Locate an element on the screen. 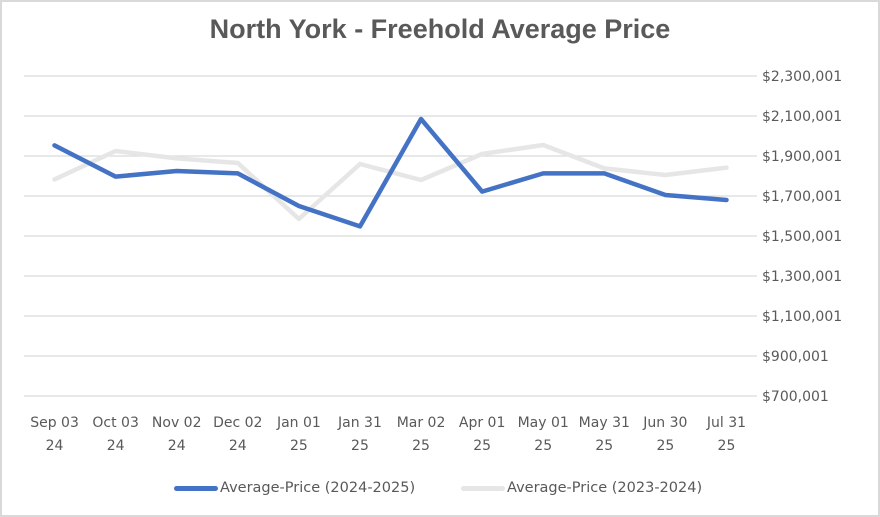 This screenshot has width=880, height=517. legend-swatch-2023-2024 is located at coordinates (483, 488).